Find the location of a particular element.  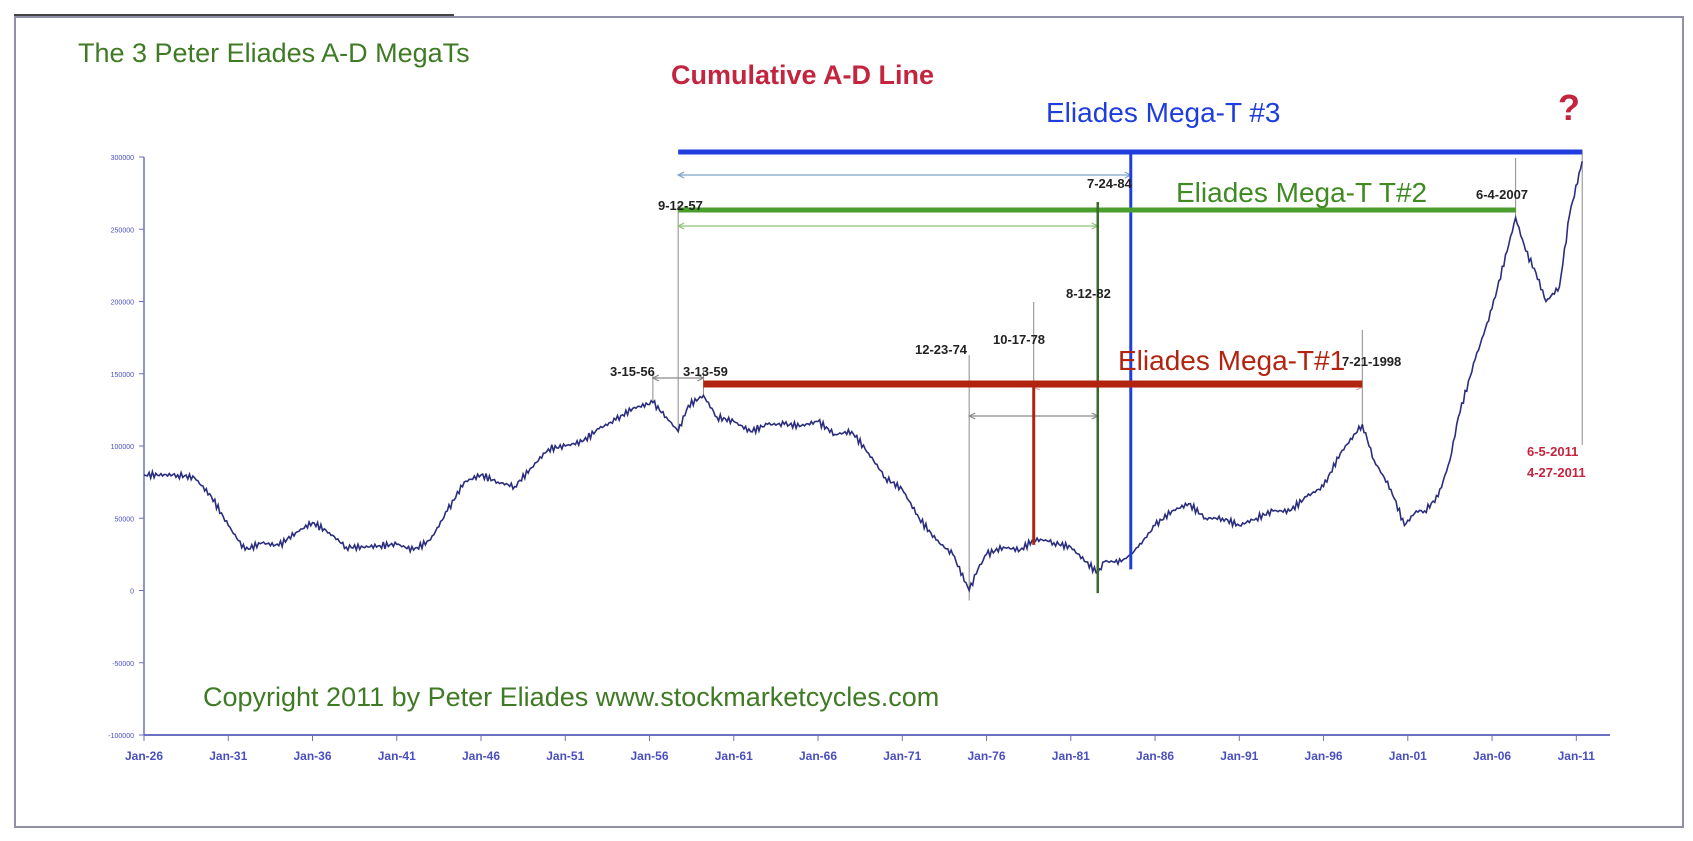

date-label: 3-13-59 is located at coordinates (705, 371).